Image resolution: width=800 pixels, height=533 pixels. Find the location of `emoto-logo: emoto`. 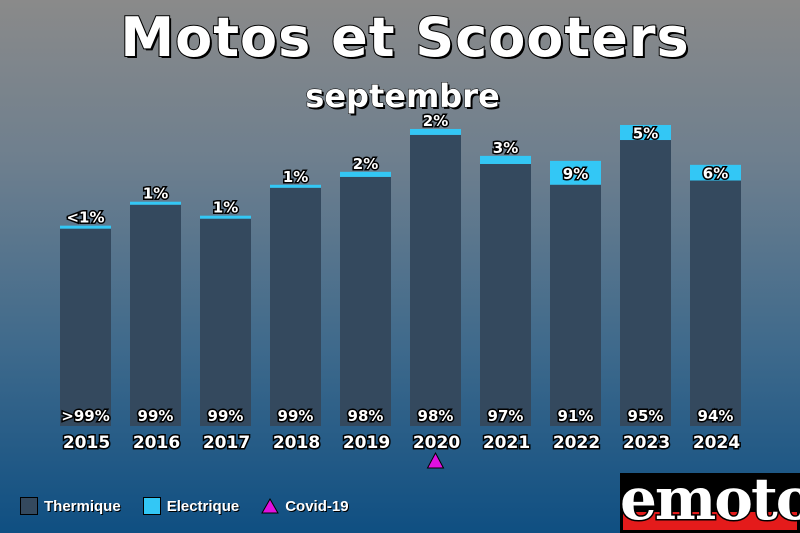

emoto-logo: emoto is located at coordinates (710, 503).